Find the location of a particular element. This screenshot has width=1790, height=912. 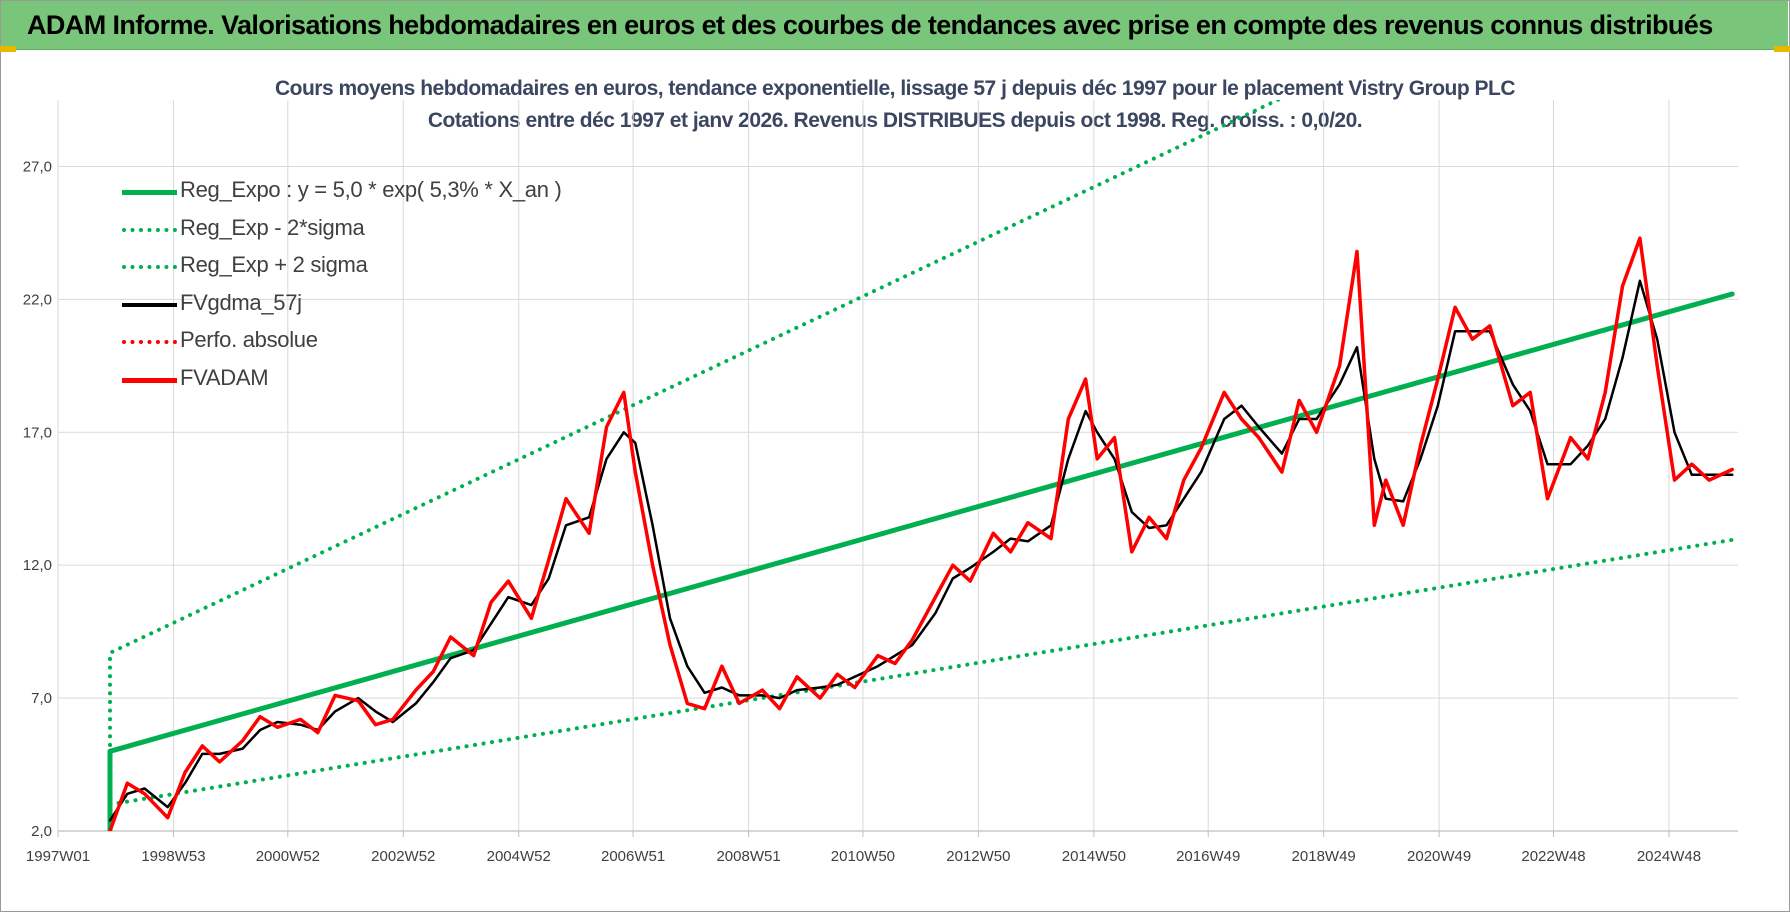

y-tick-label: 22,0 is located at coordinates (37, 299).